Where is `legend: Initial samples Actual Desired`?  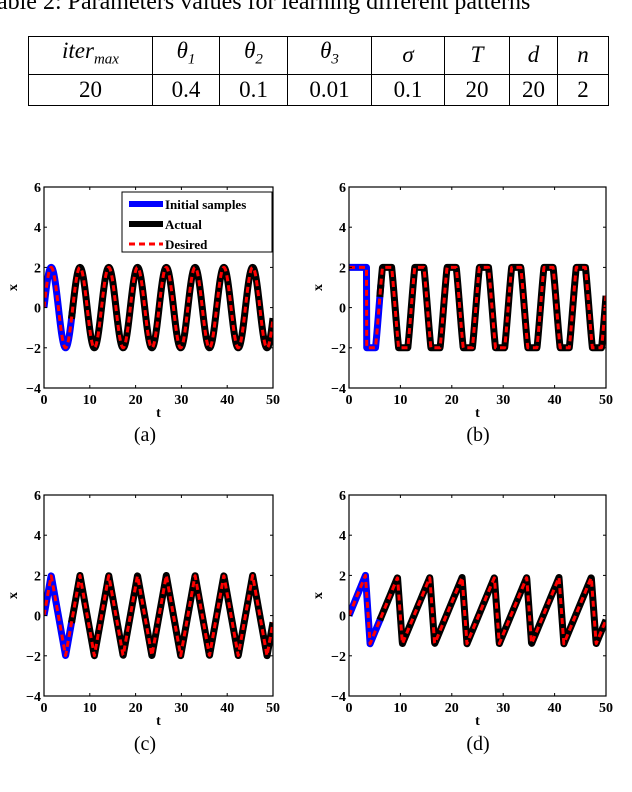
legend: Initial samples Actual Desired is located at coordinates (197, 222).